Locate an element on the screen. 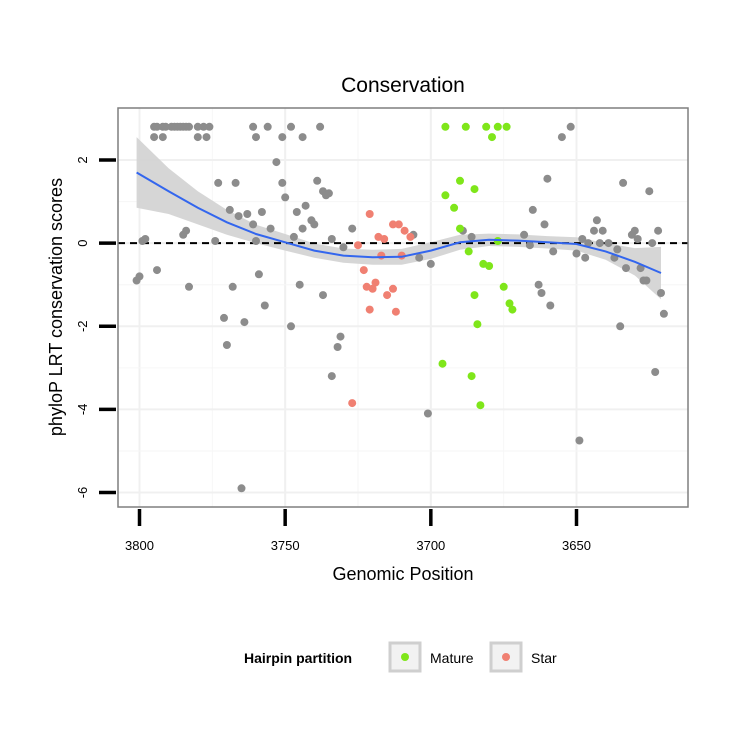  y-tick-label: 0 is located at coordinates (82, 243).